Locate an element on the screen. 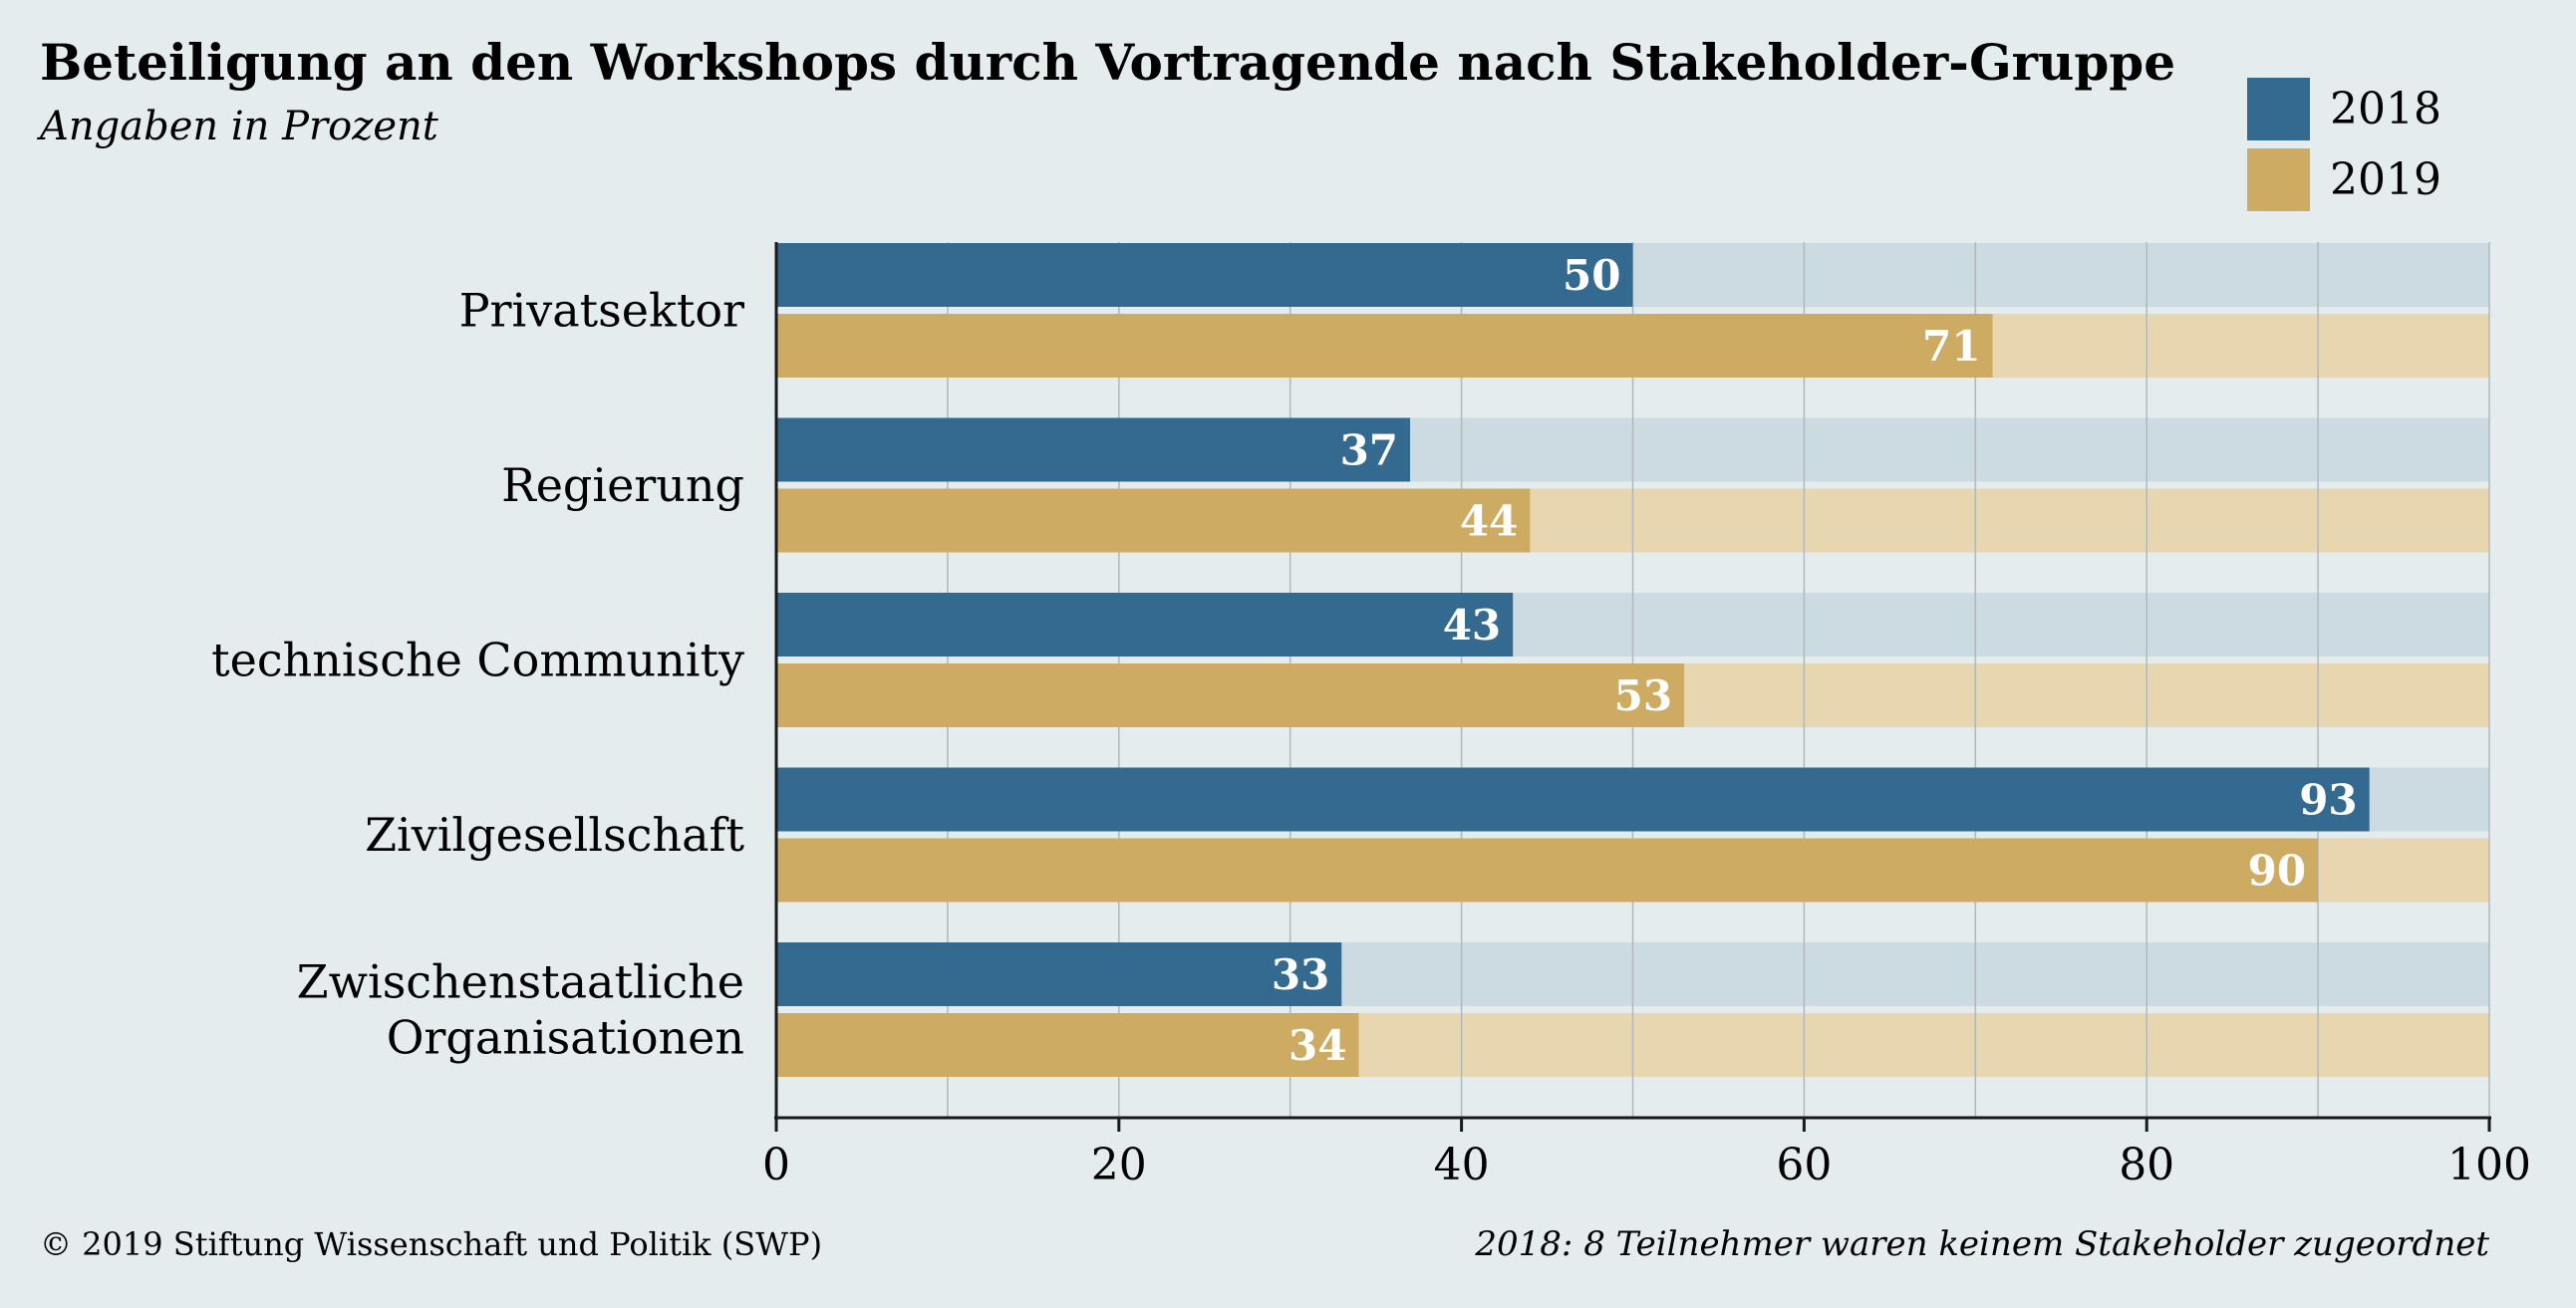 This screenshot has width=2576, height=1308. x-tick-label: 40 is located at coordinates (1462, 1165).